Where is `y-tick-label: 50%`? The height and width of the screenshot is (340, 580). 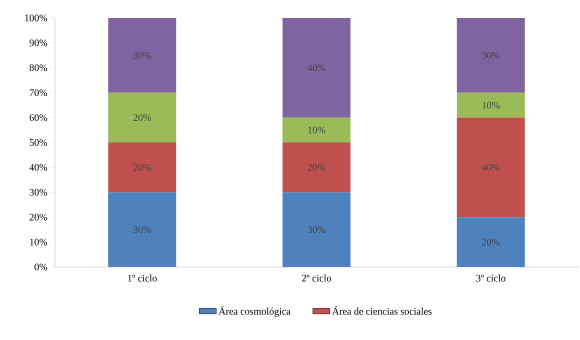
y-tick-label: 50% is located at coordinates (39, 142).